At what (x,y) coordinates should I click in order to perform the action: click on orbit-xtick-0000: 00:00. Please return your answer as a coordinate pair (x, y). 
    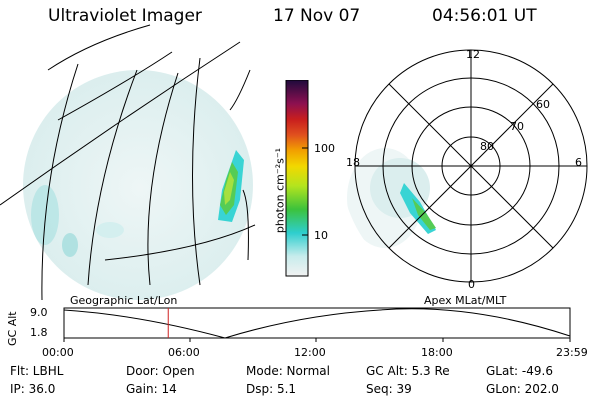
    Looking at the image, I should click on (58, 352).